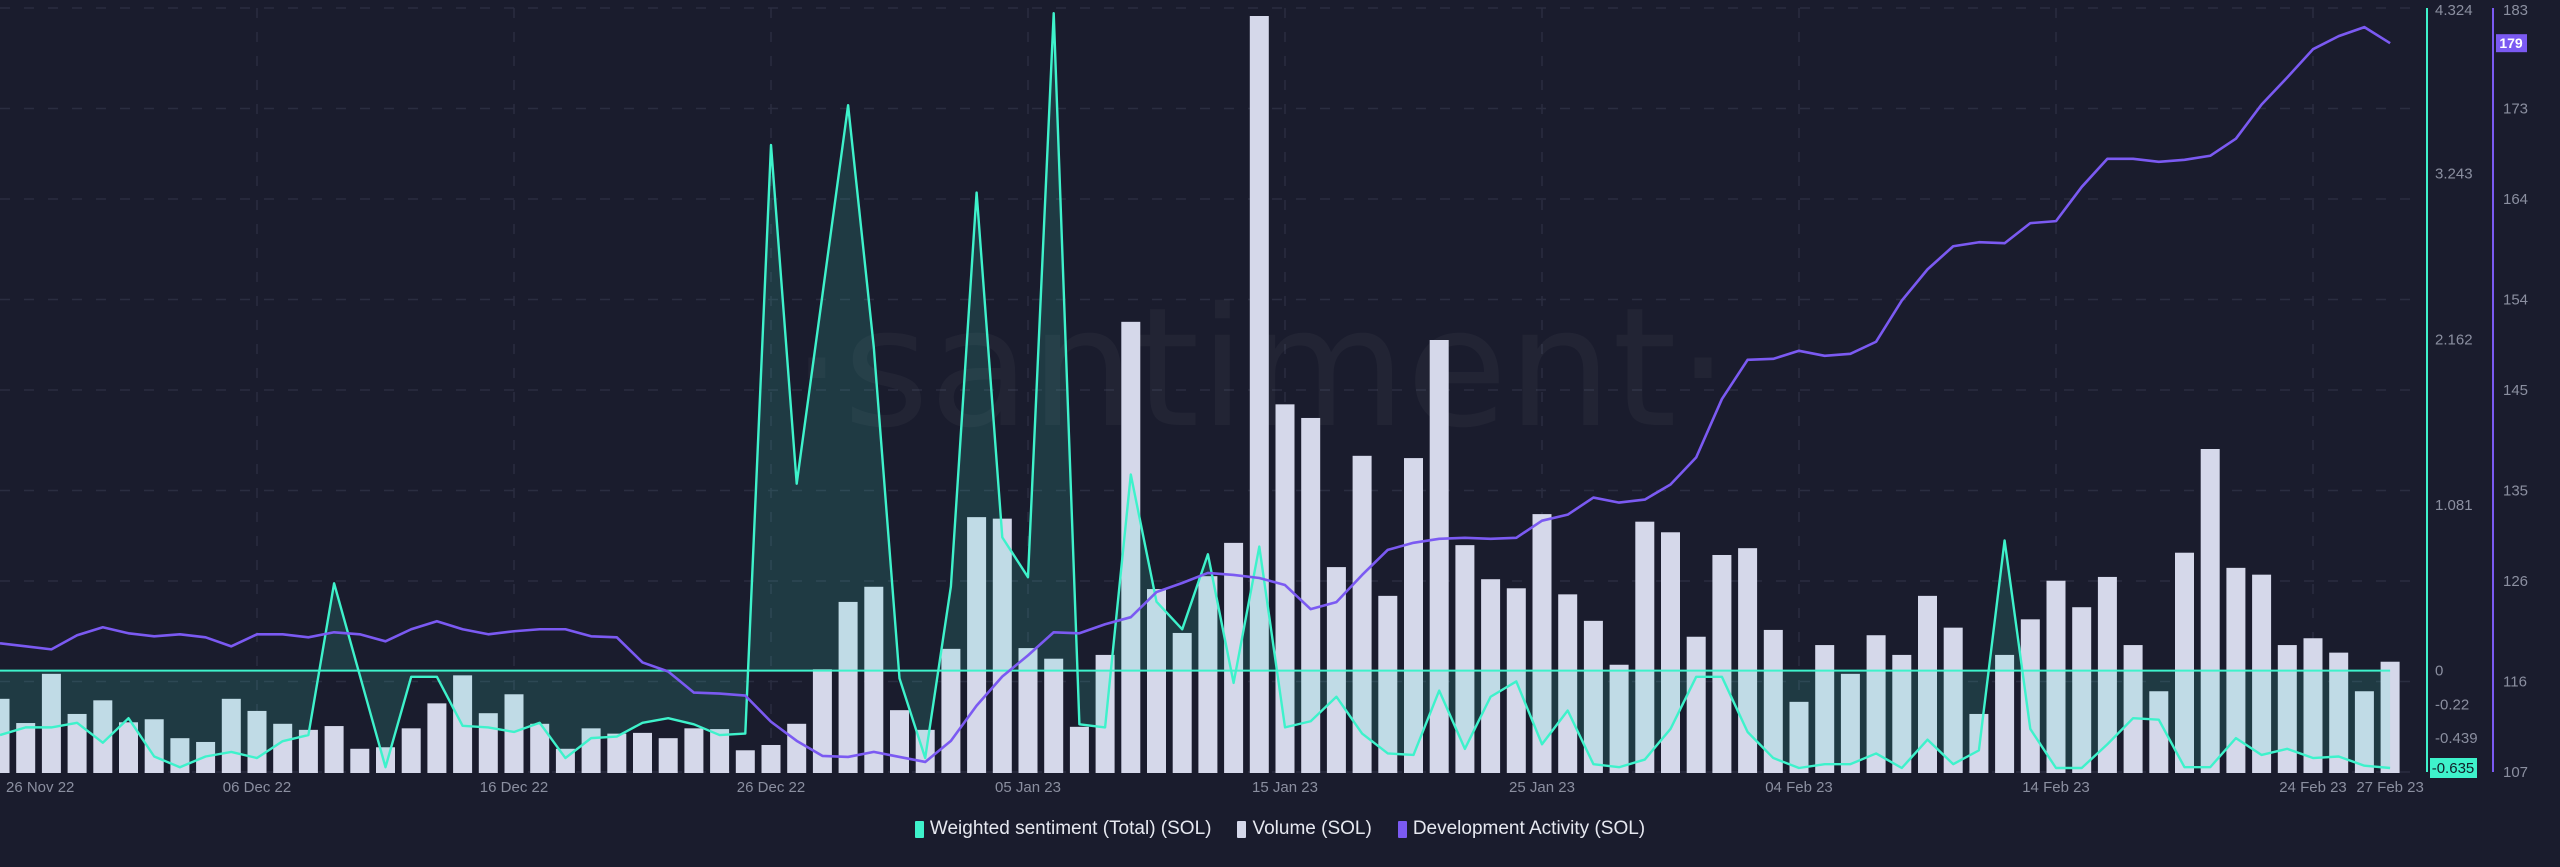 This screenshot has width=2560, height=867. What do you see at coordinates (2390, 787) in the screenshot?
I see `x-tick-label: 27 Feb 23` at bounding box center [2390, 787].